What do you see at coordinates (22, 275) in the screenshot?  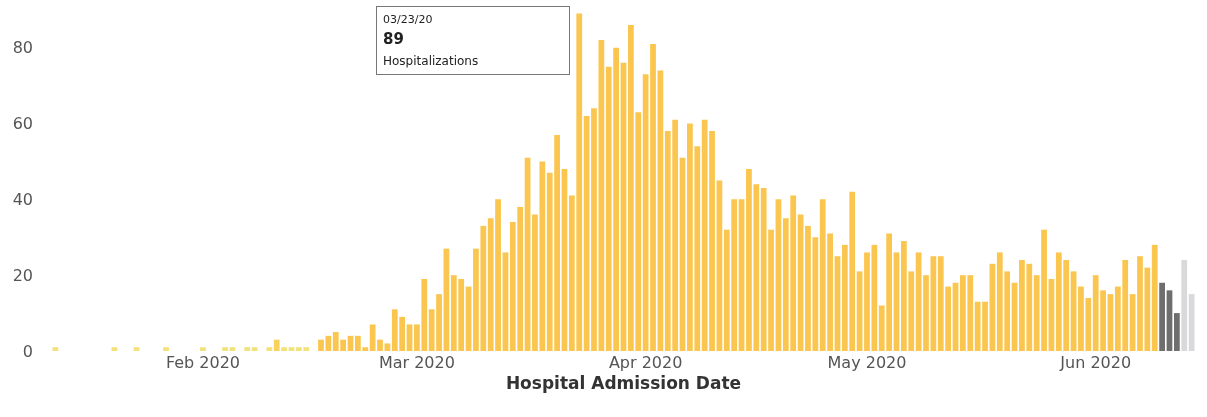 I see `y-tick-label: 20` at bounding box center [22, 275].